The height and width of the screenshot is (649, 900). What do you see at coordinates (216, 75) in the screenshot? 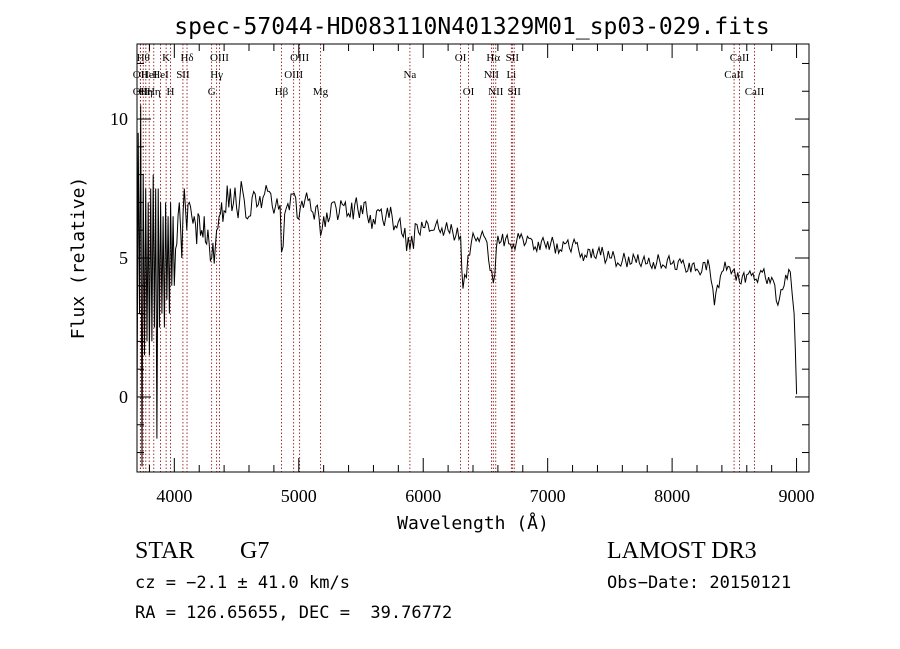
I see `line-marker-label-12: Hγ` at bounding box center [216, 75].